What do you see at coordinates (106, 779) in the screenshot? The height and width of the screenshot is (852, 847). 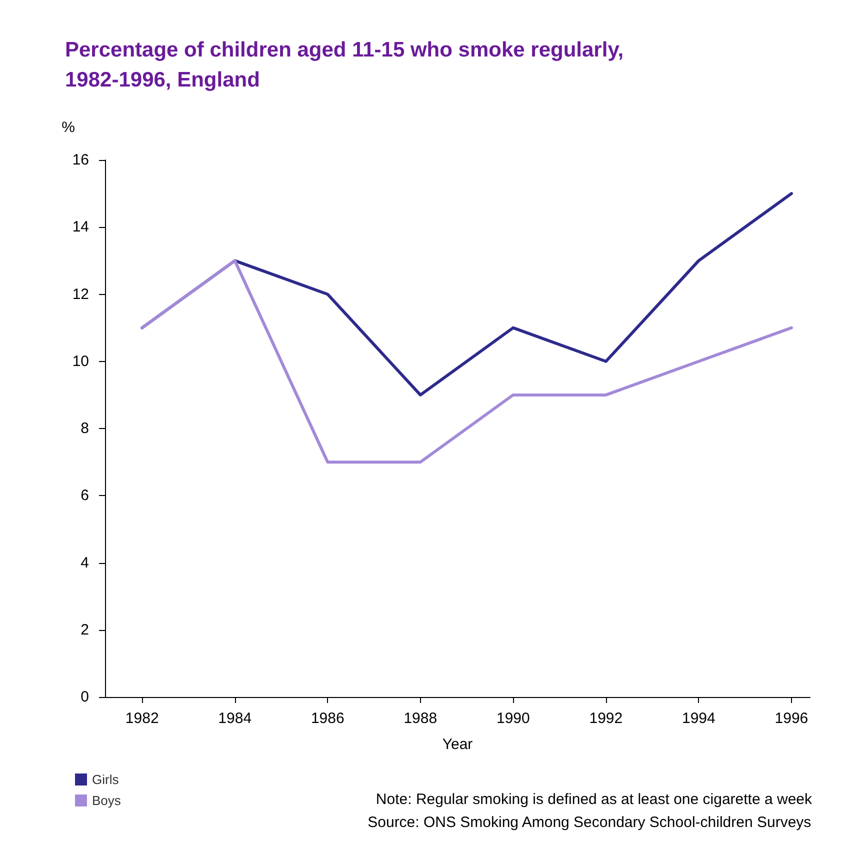 I see `legend-label: Girls` at bounding box center [106, 779].